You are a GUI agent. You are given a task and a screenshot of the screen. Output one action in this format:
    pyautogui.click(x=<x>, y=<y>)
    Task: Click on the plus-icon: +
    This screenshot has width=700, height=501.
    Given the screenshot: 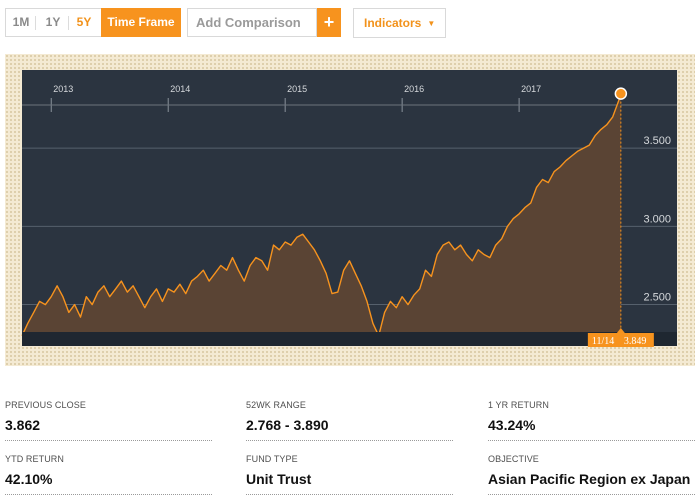 What is the action you would take?
    pyautogui.click(x=329, y=22)
    